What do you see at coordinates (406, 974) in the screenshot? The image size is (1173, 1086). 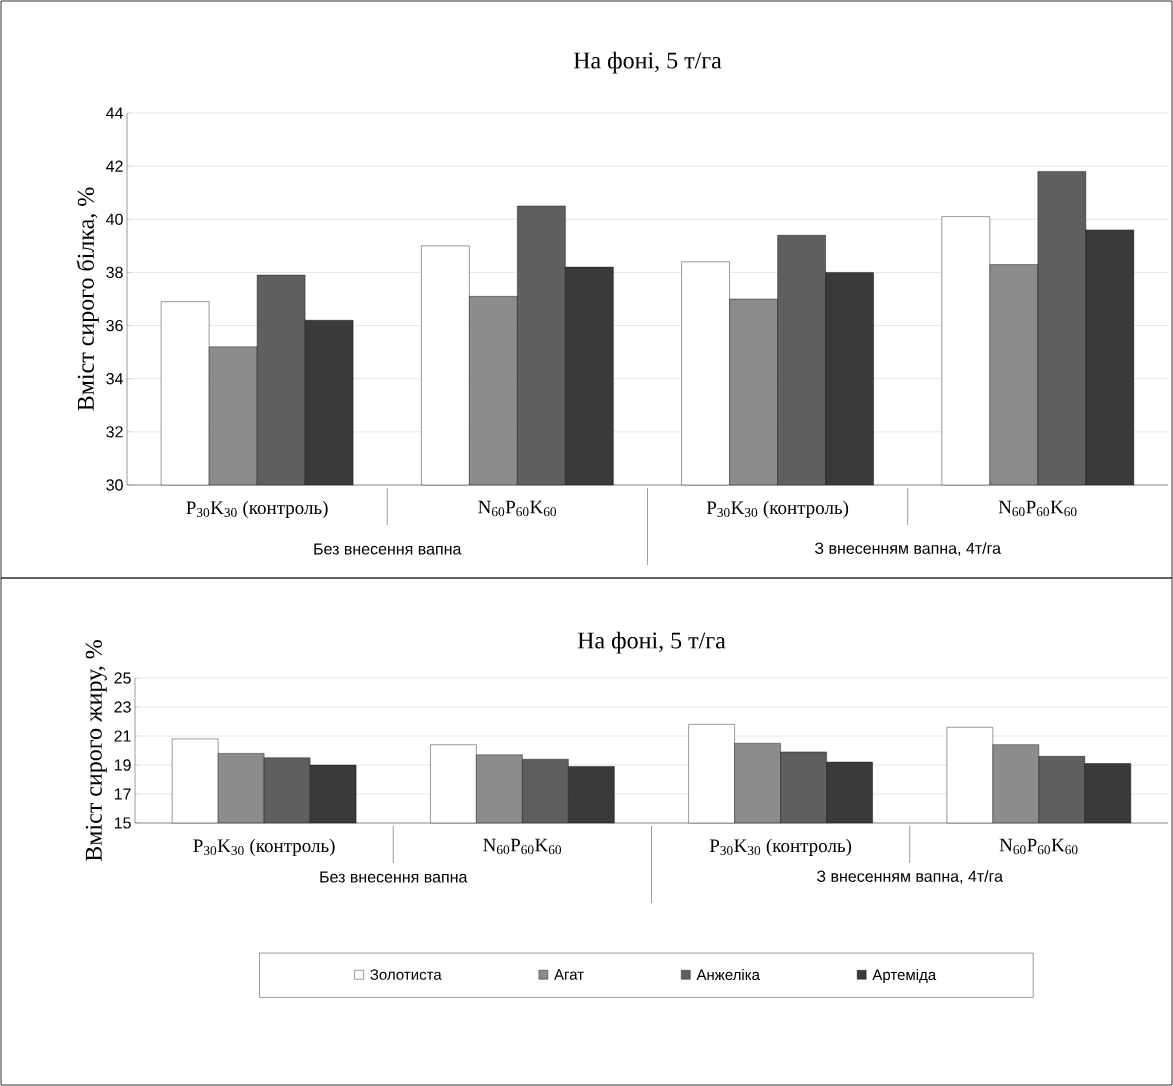 I see `legend-label: Золотиста` at bounding box center [406, 974].